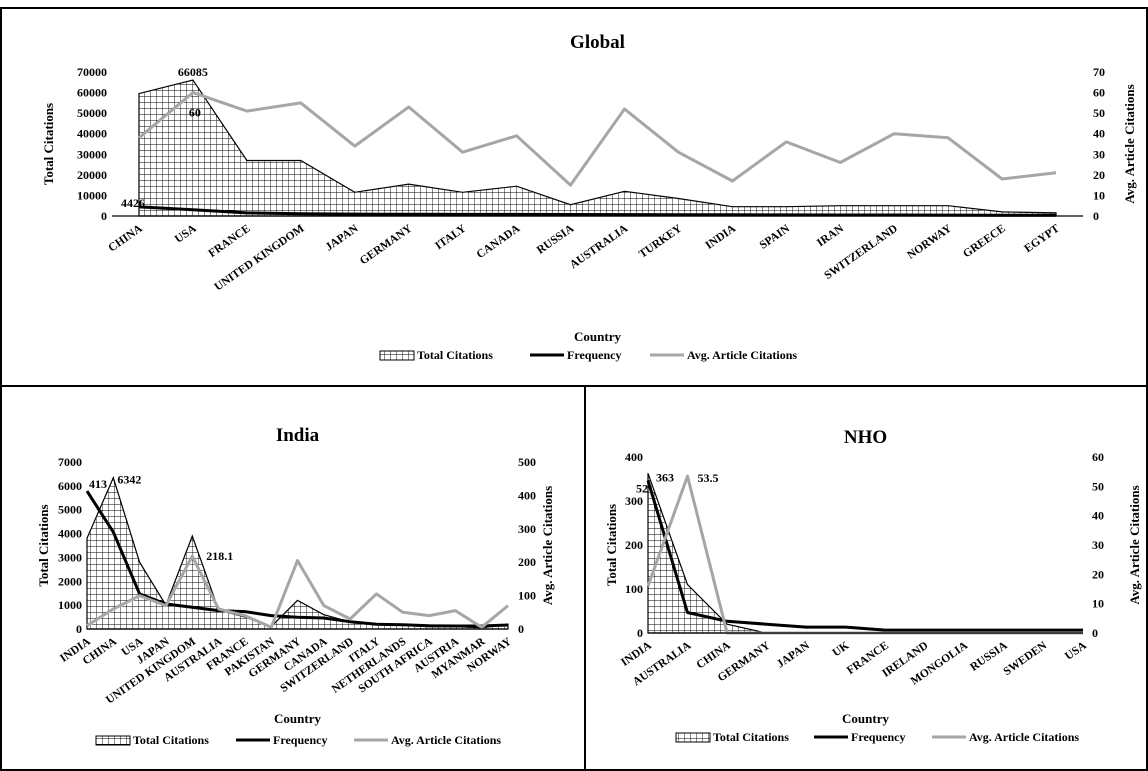 The width and height of the screenshot is (1148, 771). I want to click on x-category-label: UK, so click(840, 650).